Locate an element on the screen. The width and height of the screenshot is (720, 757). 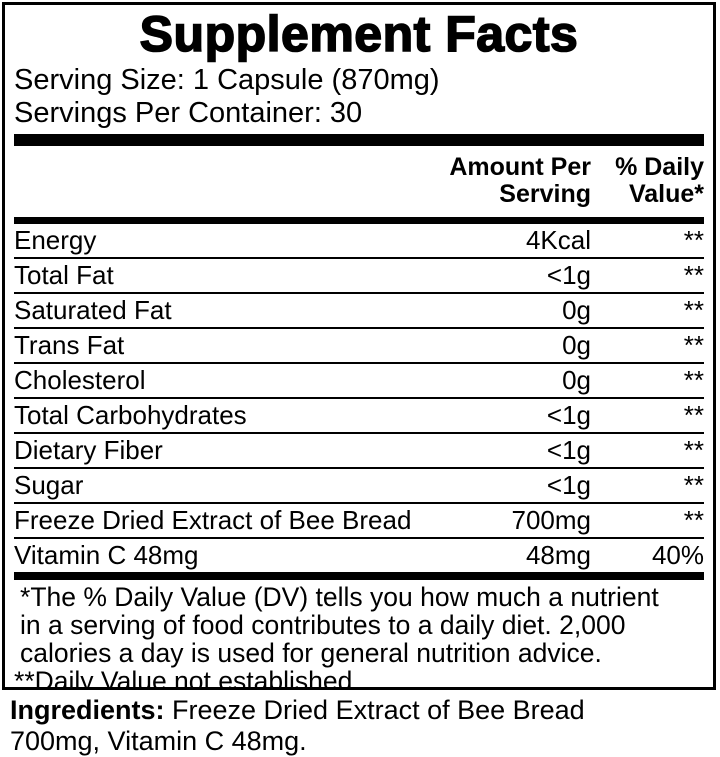
amount-per-serving-header: Amount Per Serving is located at coordinates (520, 180).